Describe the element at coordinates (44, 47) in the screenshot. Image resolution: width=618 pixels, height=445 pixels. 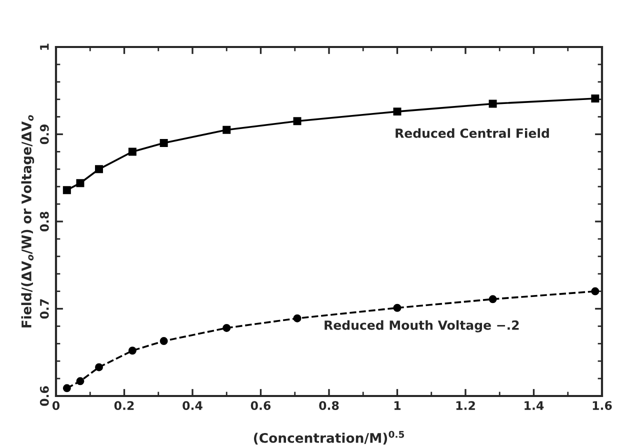
I see `y-tick-label: 1` at that location.